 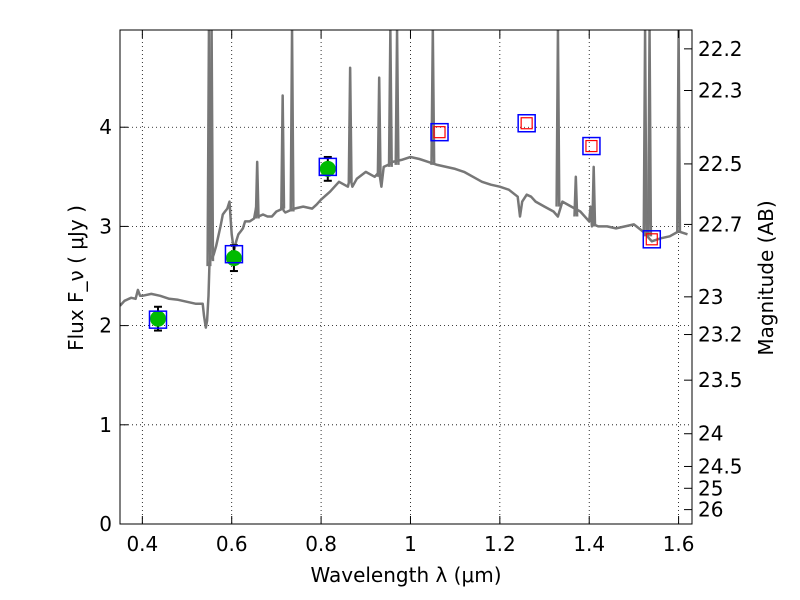 I want to click on right-tick-label: 23.5, so click(x=720, y=380).